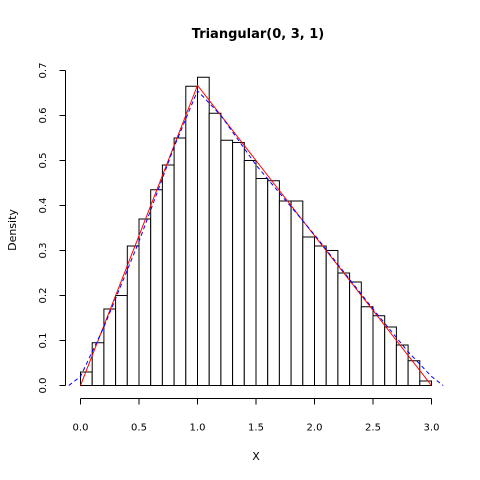 This screenshot has width=480, height=480. I want to click on y-tick-label: 0.7, so click(43, 71).